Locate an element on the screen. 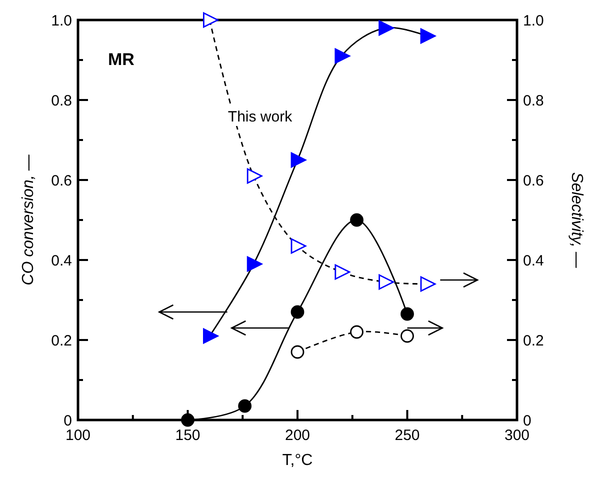 The image size is (597, 477). x-tick-label: 100 is located at coordinates (78, 435).